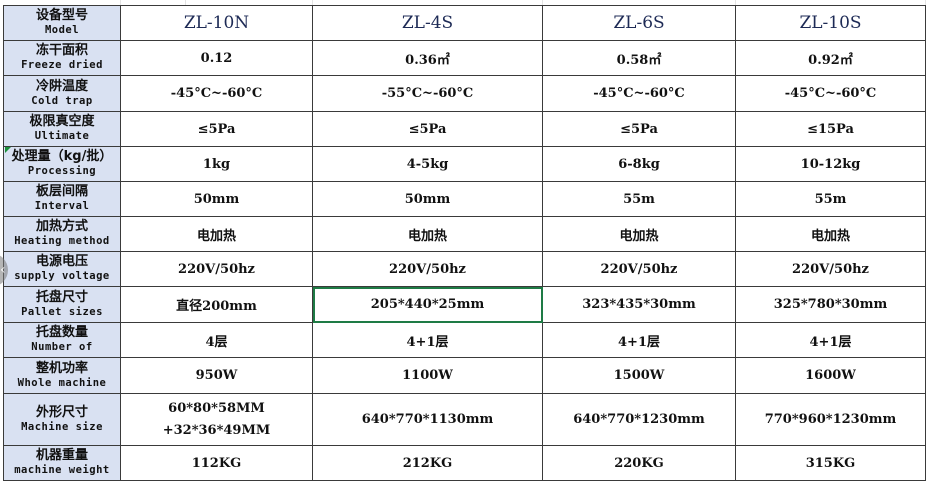 This screenshot has width=931, height=484. Describe the element at coordinates (61, 455) in the screenshot. I see `label-zh: 机器重量` at that location.